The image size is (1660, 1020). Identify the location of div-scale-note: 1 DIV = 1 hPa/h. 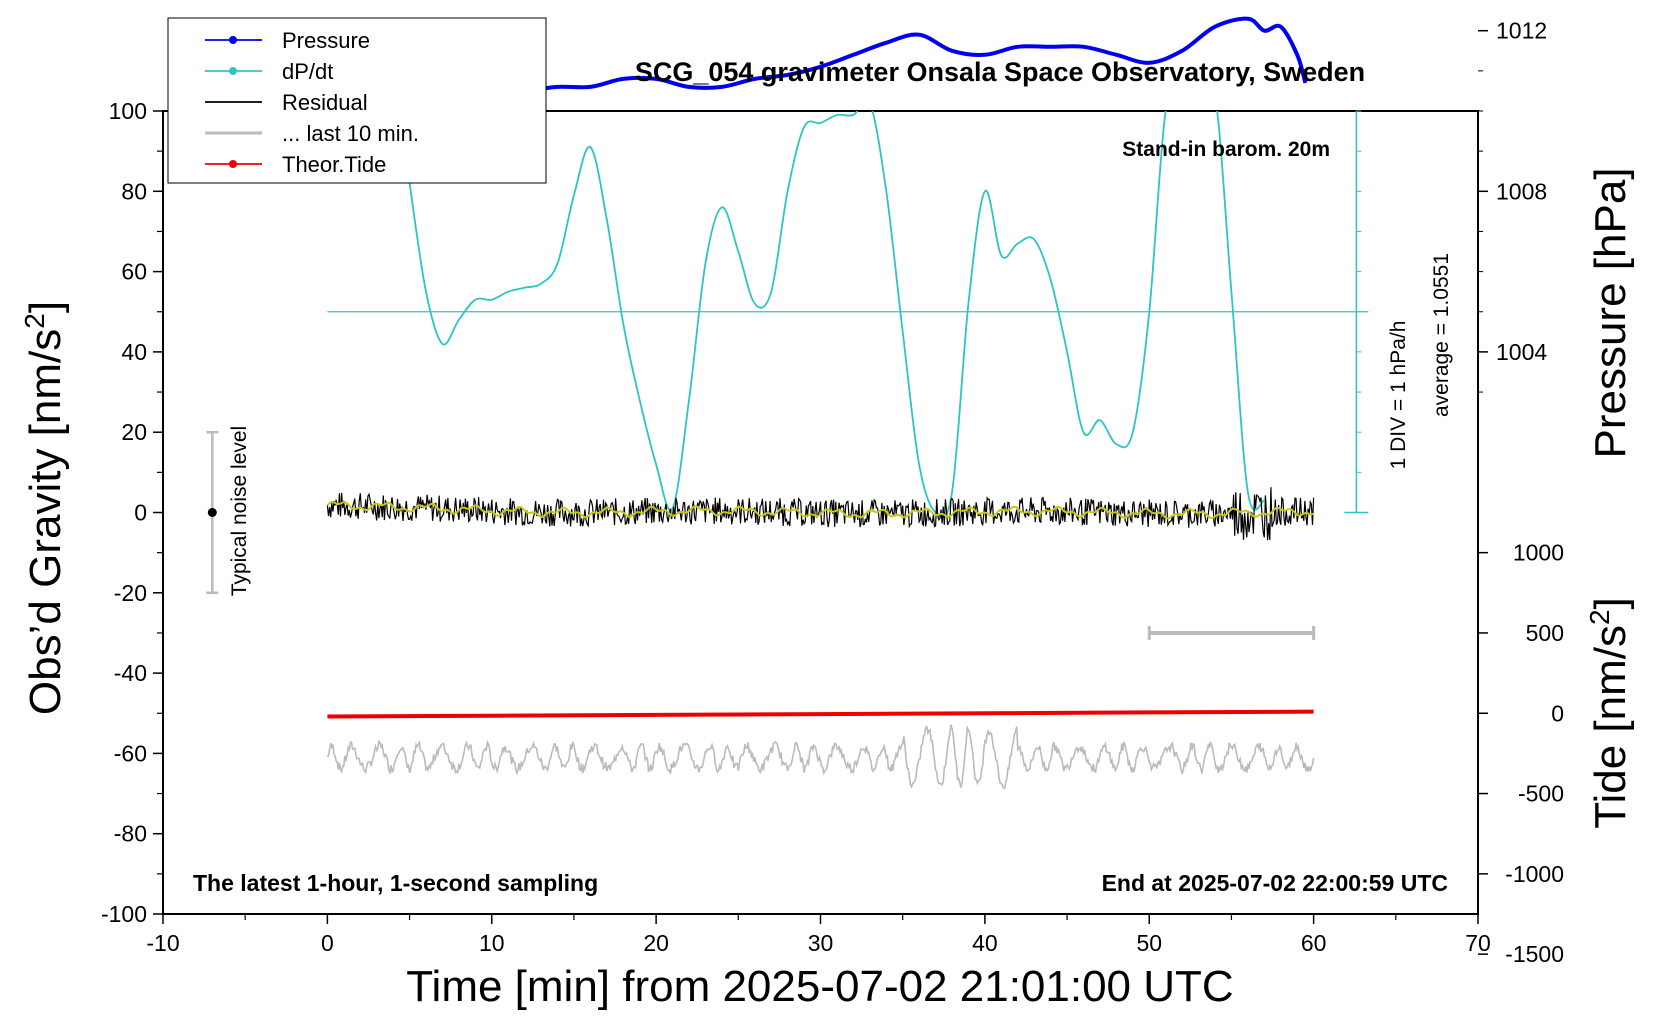
(1398, 395).